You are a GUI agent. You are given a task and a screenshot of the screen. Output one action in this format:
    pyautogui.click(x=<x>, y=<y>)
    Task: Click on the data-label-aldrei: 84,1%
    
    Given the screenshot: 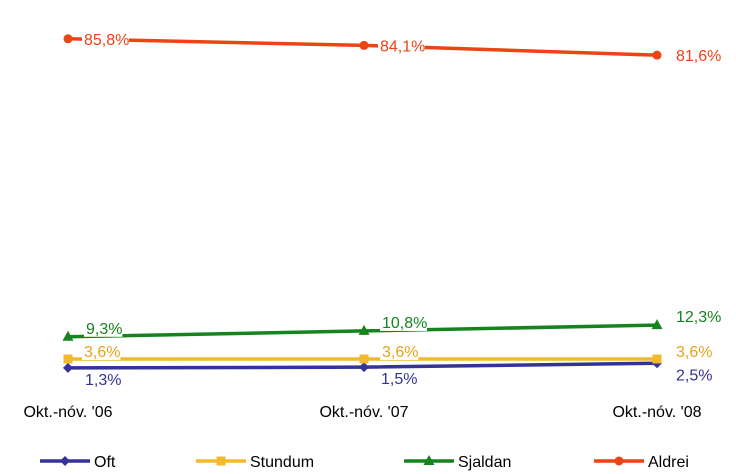 What is the action you would take?
    pyautogui.click(x=402, y=46)
    